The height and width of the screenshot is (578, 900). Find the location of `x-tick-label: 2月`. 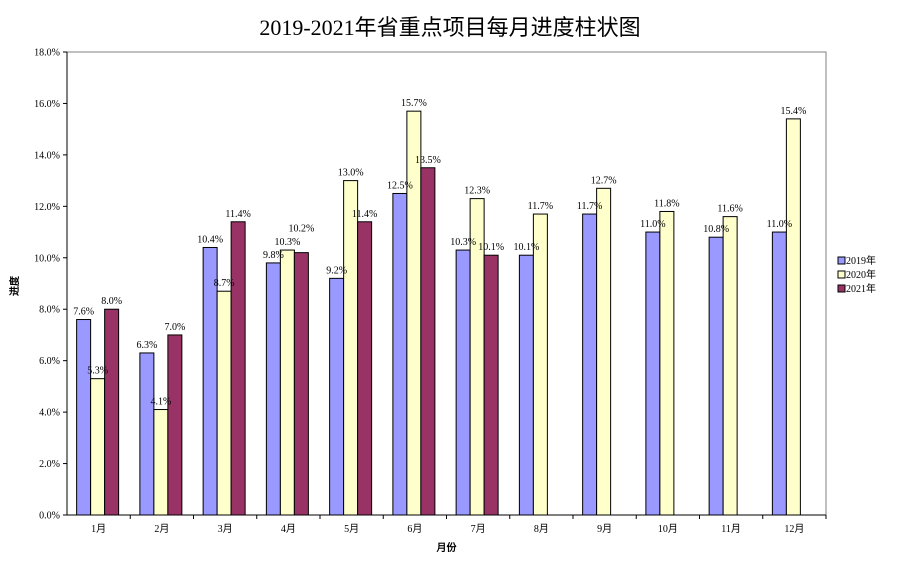

x-tick-label: 2月 is located at coordinates (161, 529).